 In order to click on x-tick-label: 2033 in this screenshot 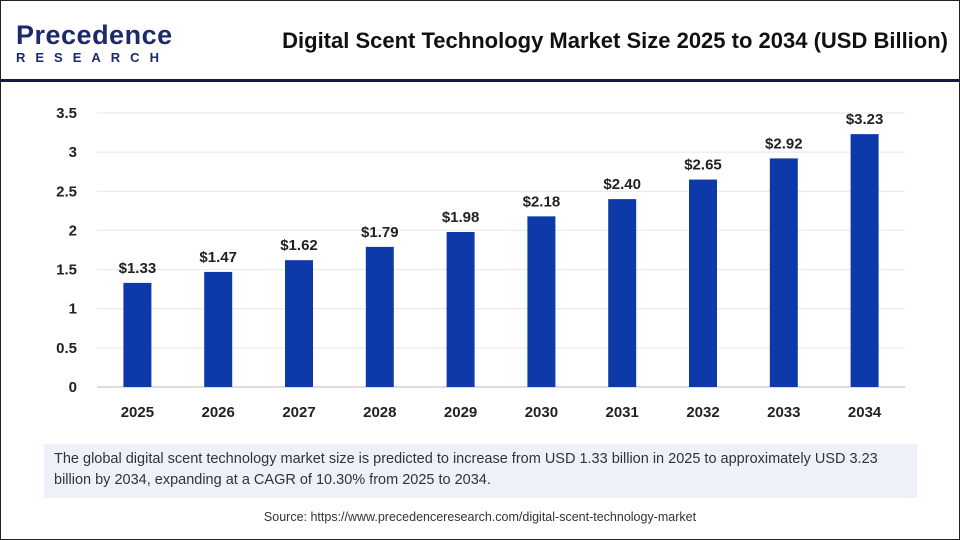, I will do `click(783, 412)`.